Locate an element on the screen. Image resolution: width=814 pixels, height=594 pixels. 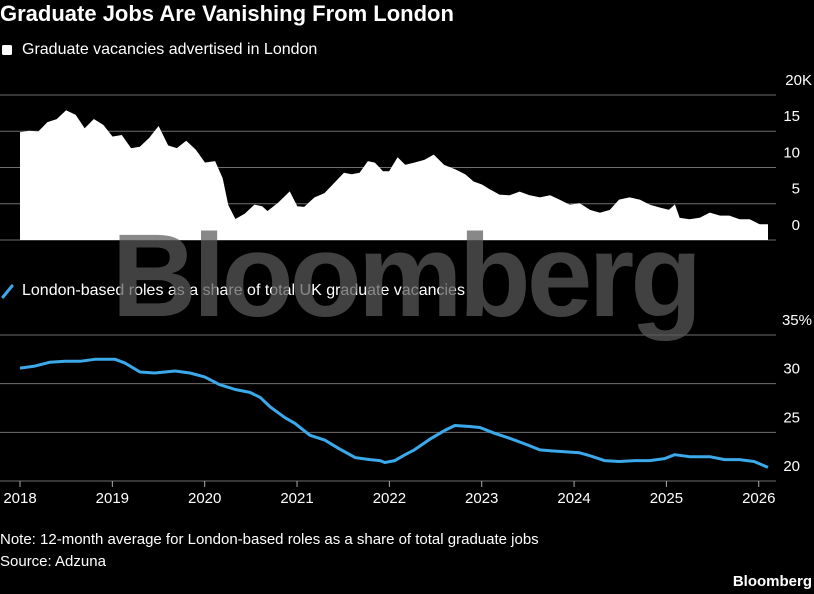
x-tick-label: 2020 is located at coordinates (204, 498).